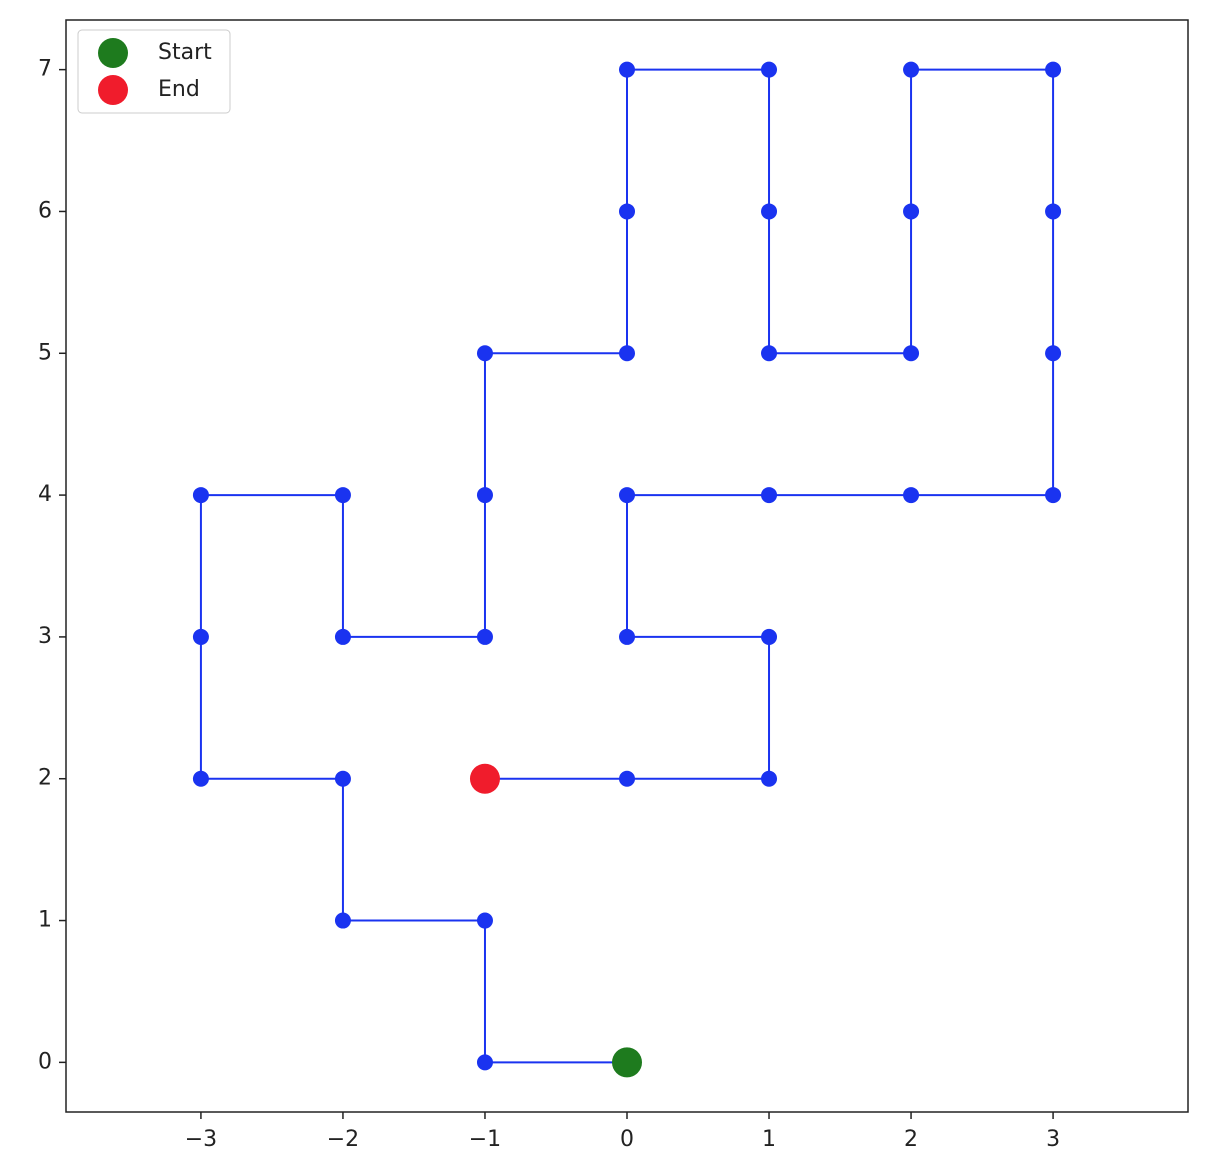 This screenshot has height=1172, width=1226. I want to click on x-tick-label: 3, so click(1053, 1139).